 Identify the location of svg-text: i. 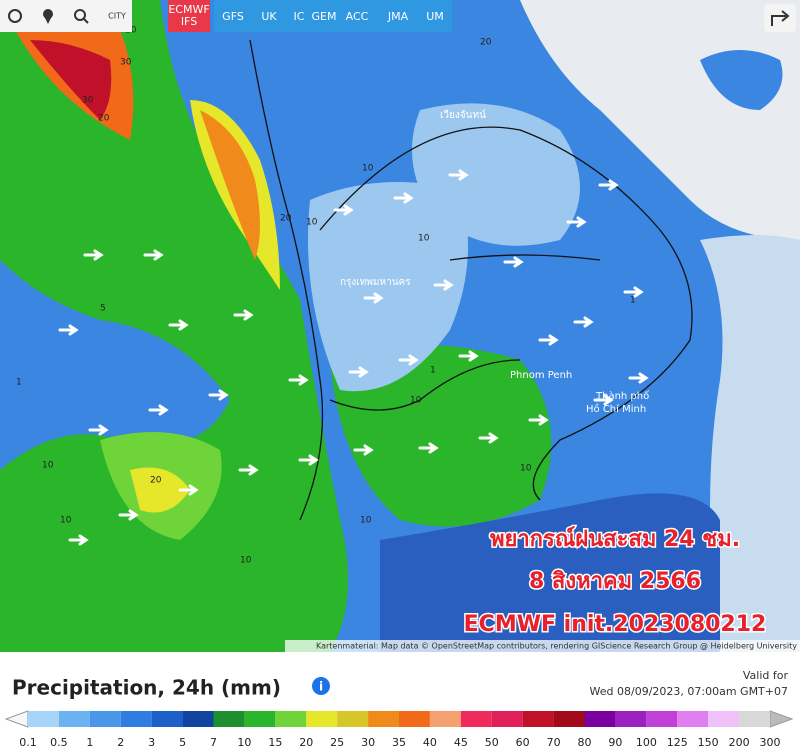
(321, 687).